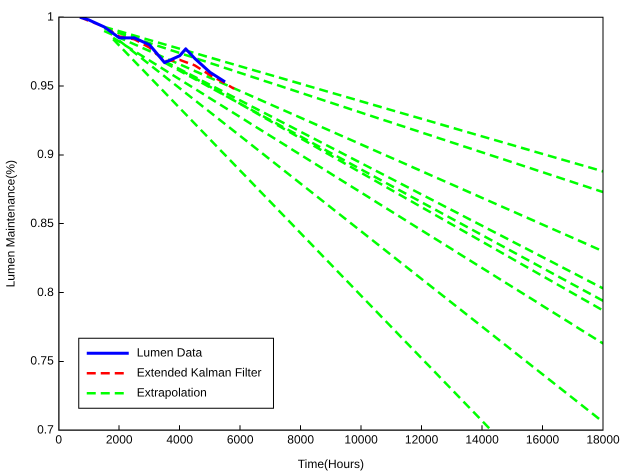 This screenshot has width=633, height=476. I want to click on legend-label: Lumen Data, so click(169, 353).